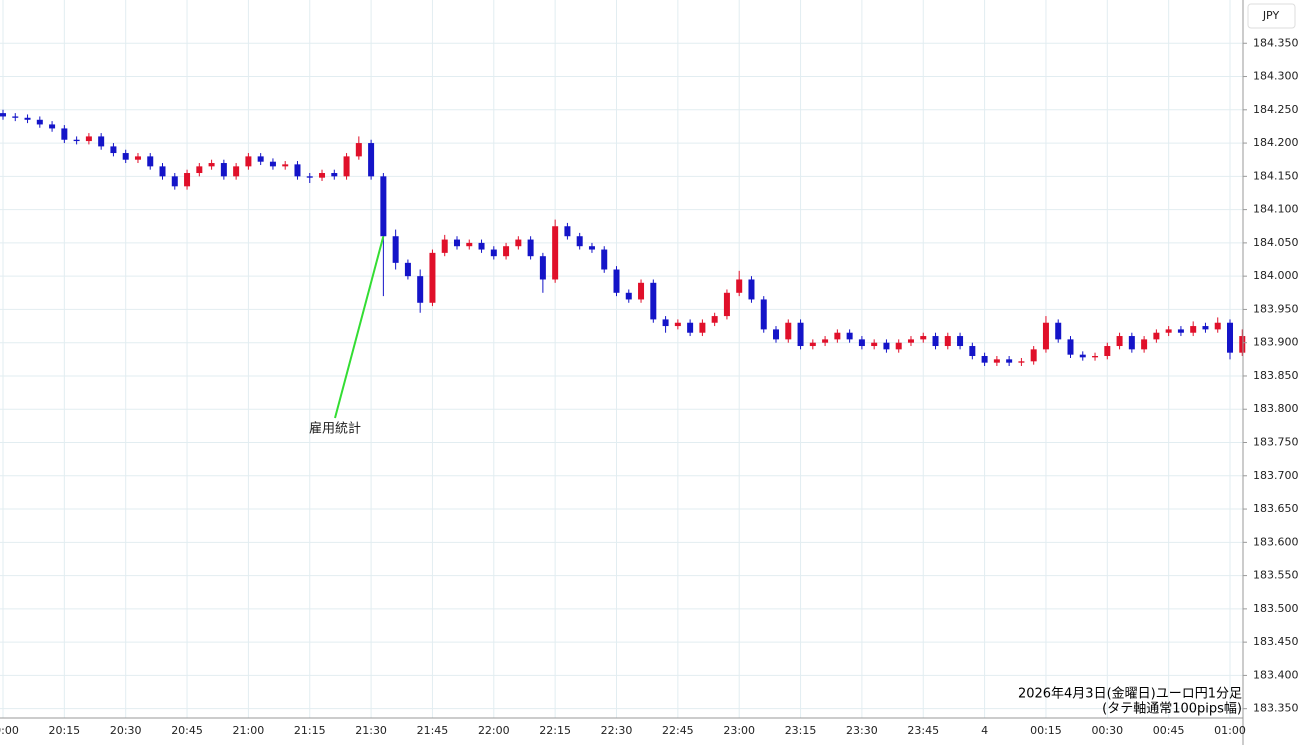  Describe the element at coordinates (1276, 708) in the screenshot. I see `y-tick-label: 183.350` at that location.